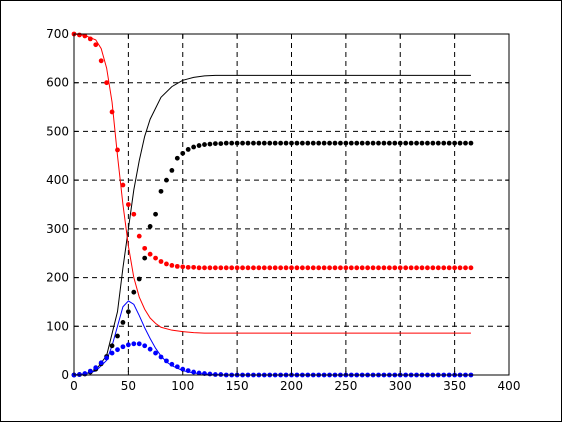 Image resolution: width=562 pixels, height=423 pixels. Describe the element at coordinates (57, 83) in the screenshot. I see `y-tick-label: 600` at that location.